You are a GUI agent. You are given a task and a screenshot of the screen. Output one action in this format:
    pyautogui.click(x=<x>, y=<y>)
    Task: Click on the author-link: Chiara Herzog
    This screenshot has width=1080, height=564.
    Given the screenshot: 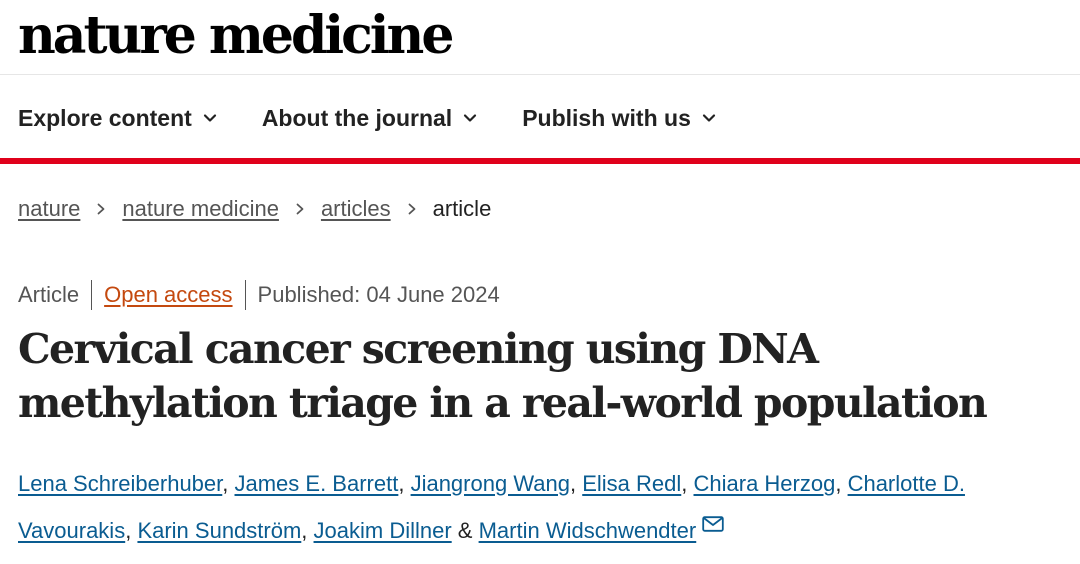 What is the action you would take?
    pyautogui.click(x=764, y=483)
    